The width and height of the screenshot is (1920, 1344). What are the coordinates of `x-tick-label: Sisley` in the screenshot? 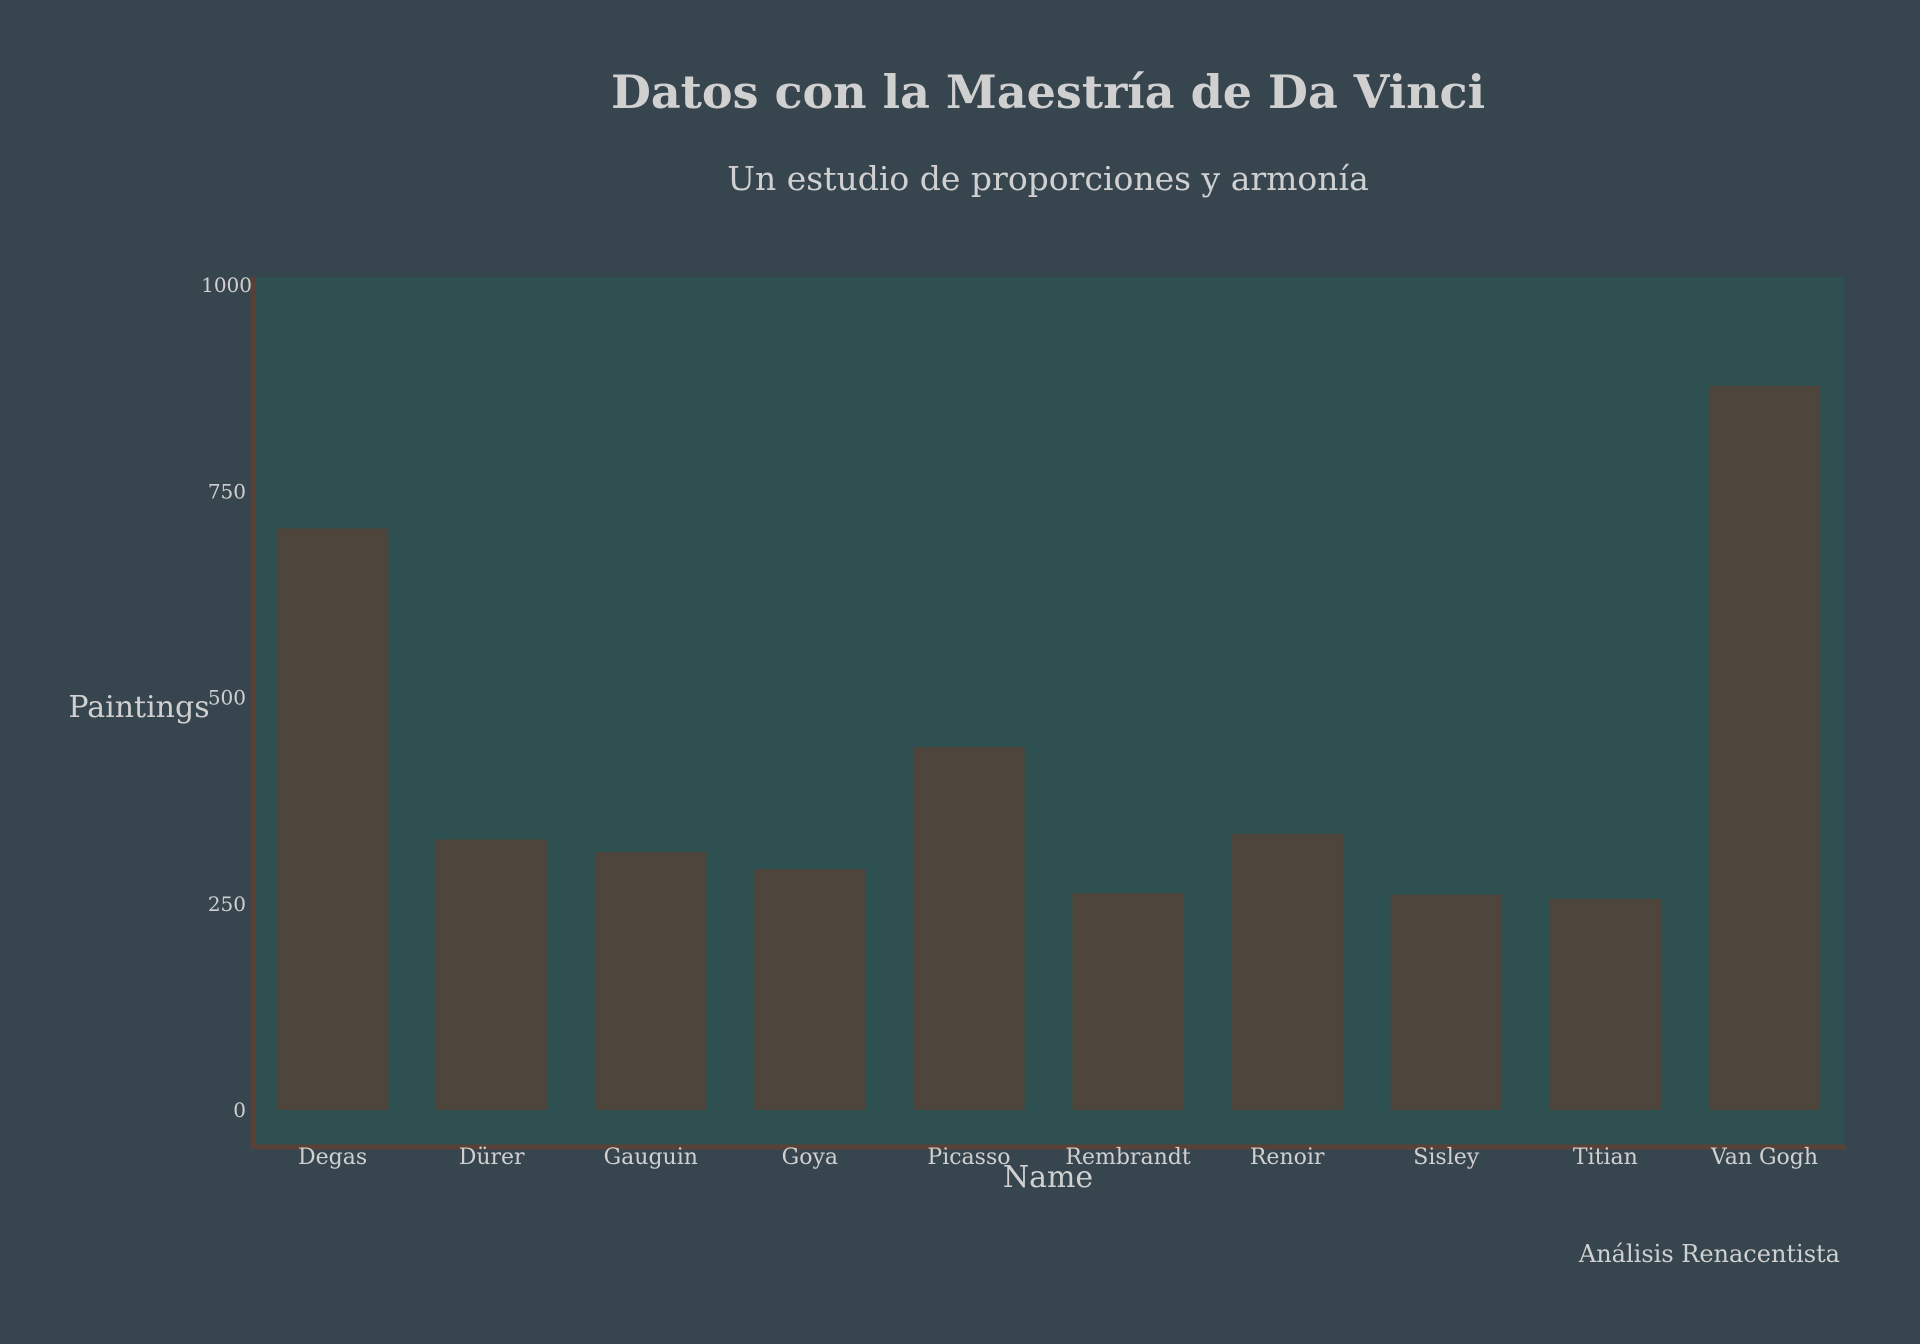 It's located at (1446, 1157).